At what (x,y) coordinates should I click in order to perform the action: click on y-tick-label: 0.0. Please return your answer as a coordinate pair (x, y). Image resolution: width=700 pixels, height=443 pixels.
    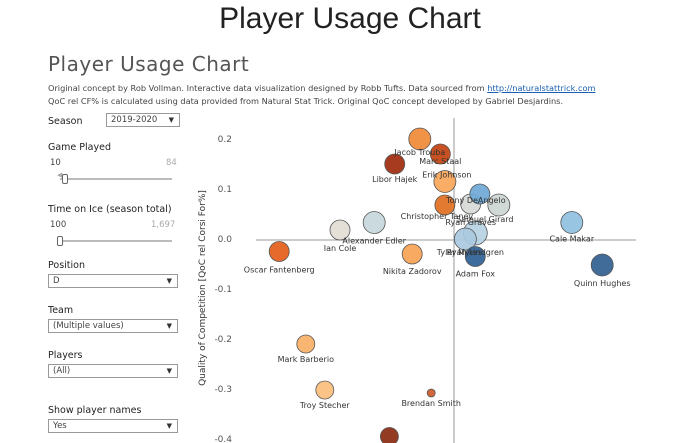
    Looking at the image, I should click on (225, 240).